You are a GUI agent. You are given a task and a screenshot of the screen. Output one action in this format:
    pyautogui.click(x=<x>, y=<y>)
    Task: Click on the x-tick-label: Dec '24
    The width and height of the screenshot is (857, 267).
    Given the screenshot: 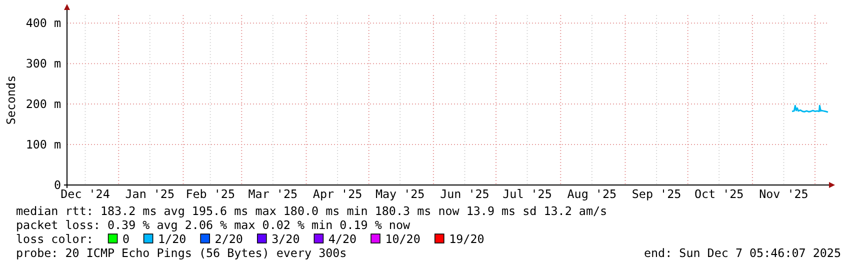 What is the action you would take?
    pyautogui.click(x=85, y=194)
    